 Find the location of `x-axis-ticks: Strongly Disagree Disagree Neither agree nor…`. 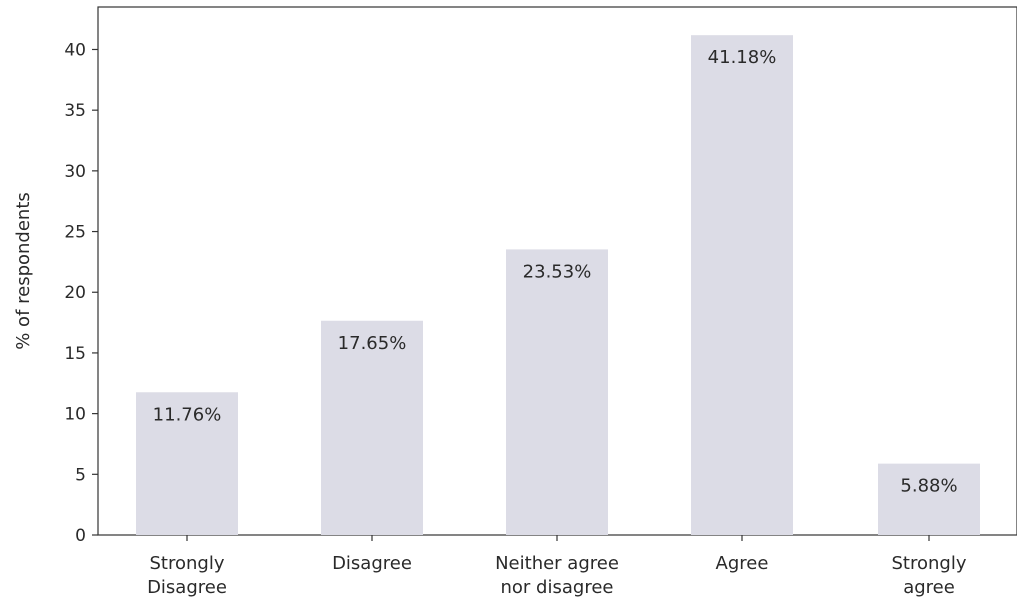

x-axis-ticks: Strongly Disagree Disagree Neither agree nor… is located at coordinates (557, 566).